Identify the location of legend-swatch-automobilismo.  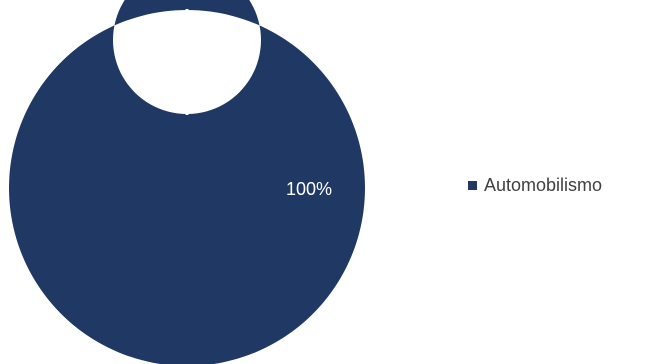
(472, 185).